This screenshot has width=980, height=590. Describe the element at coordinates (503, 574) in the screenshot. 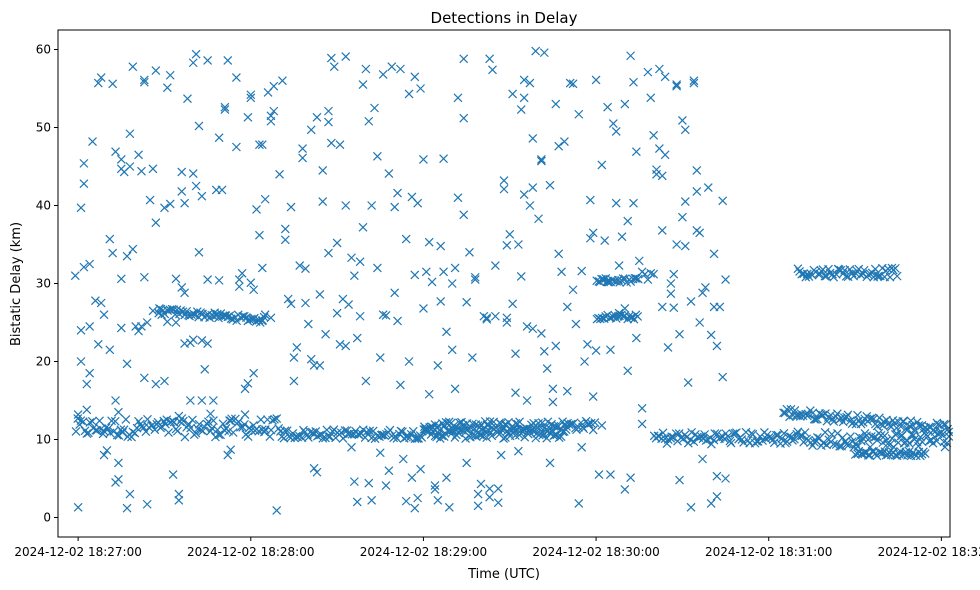

I see `x-axis-title: Time (UTC)` at that location.